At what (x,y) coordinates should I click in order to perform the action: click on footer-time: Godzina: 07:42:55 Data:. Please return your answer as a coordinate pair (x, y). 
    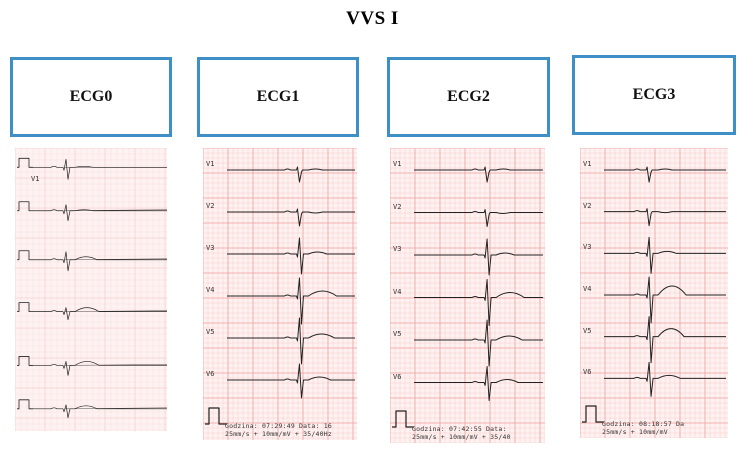
    Looking at the image, I should click on (459, 429).